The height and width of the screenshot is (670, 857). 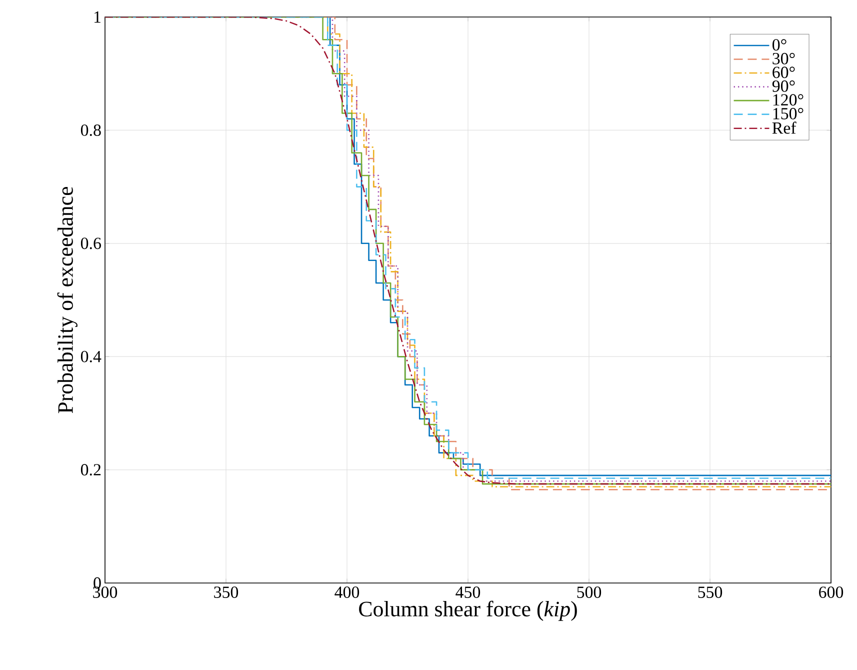 What do you see at coordinates (783, 86) in the screenshot?
I see `legend-label: 90°` at bounding box center [783, 86].